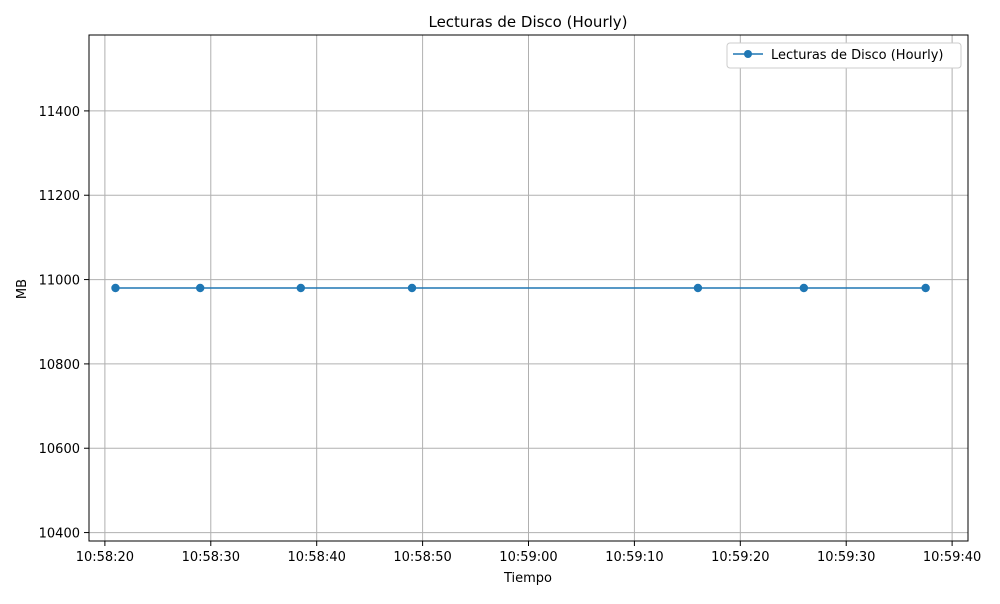  I want to click on x-axis-title: Tiempo, so click(527, 578).